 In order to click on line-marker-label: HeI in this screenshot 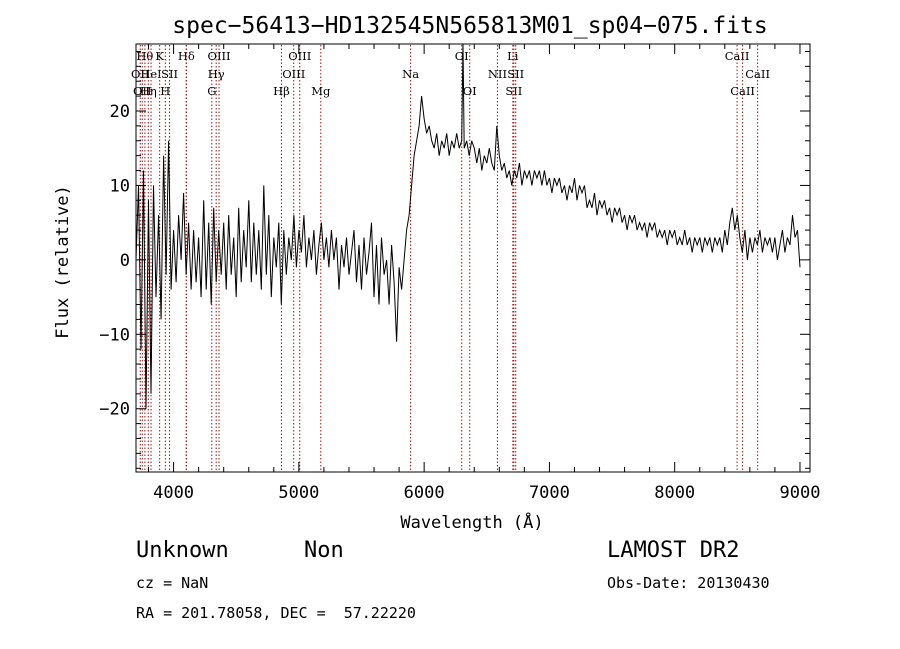, I will do `click(150, 74)`.